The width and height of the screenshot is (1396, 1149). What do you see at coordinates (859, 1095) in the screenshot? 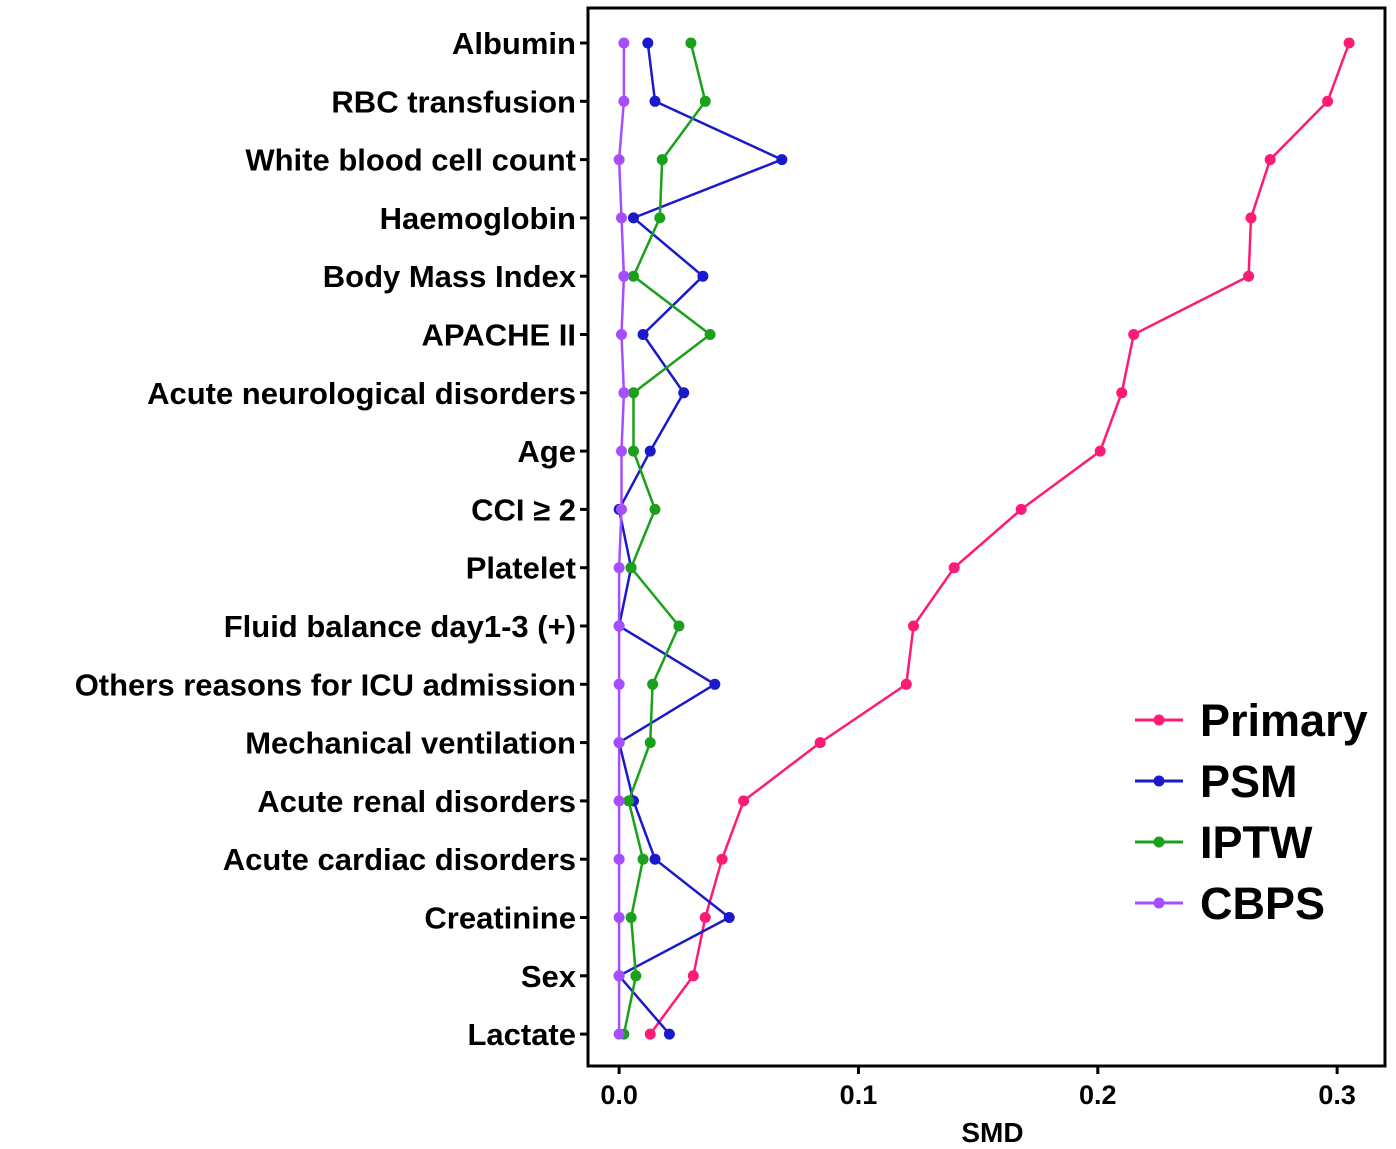
I see `x-tick-label-0-1: 0.1` at bounding box center [859, 1095].